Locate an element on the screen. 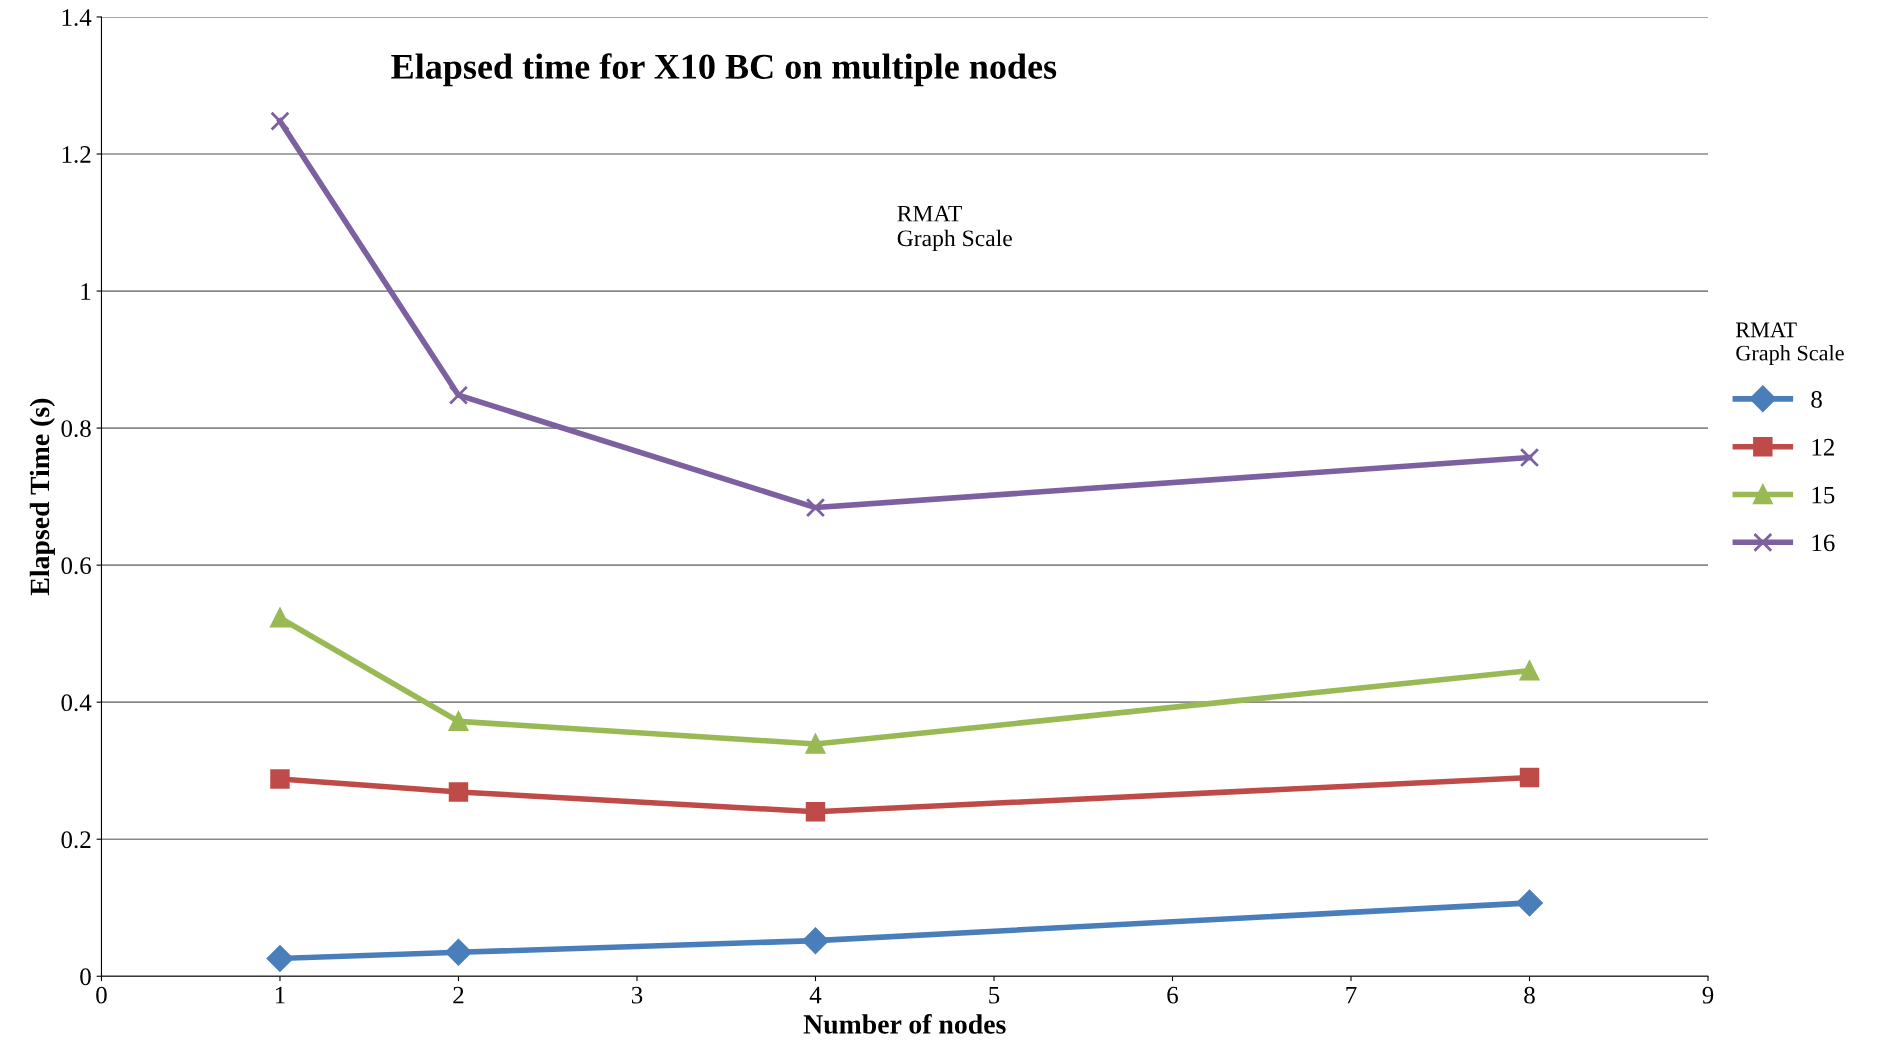  annotation: RMAT Graph Scale is located at coordinates (954, 228).